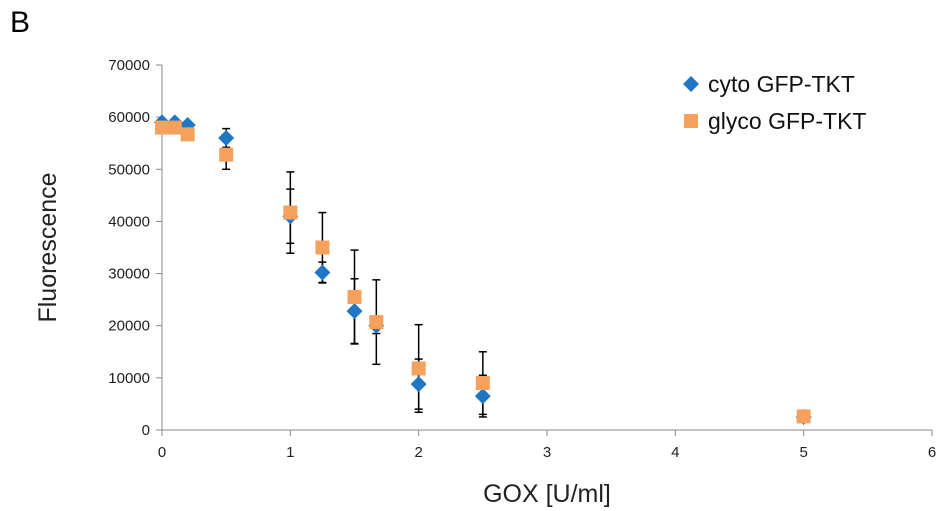 Image resolution: width=941 pixels, height=511 pixels. I want to click on x-tick-label: 5, so click(803, 452).